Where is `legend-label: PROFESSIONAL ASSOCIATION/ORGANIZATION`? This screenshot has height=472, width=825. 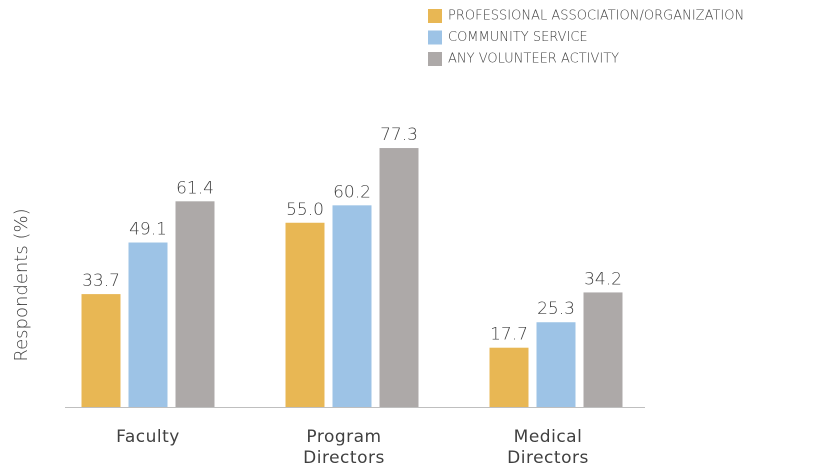 legend-label: PROFESSIONAL ASSOCIATION/ORGANIZATION is located at coordinates (596, 16).